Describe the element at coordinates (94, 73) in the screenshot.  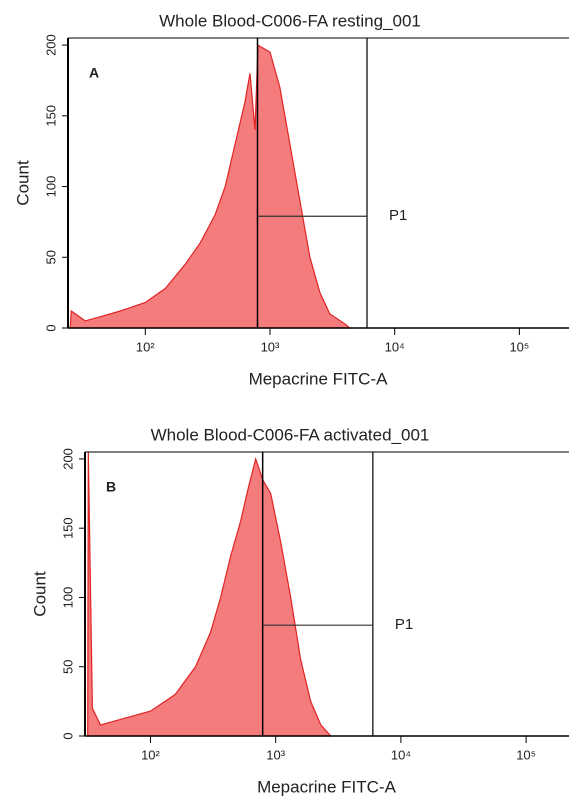
I see `panel-letter: A` at that location.